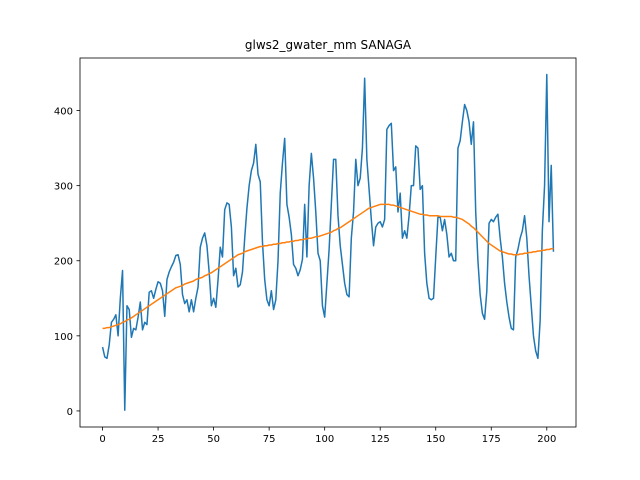 Image resolution: width=640 pixels, height=480 pixels. I want to click on y-tick-label: 400, so click(63, 112).